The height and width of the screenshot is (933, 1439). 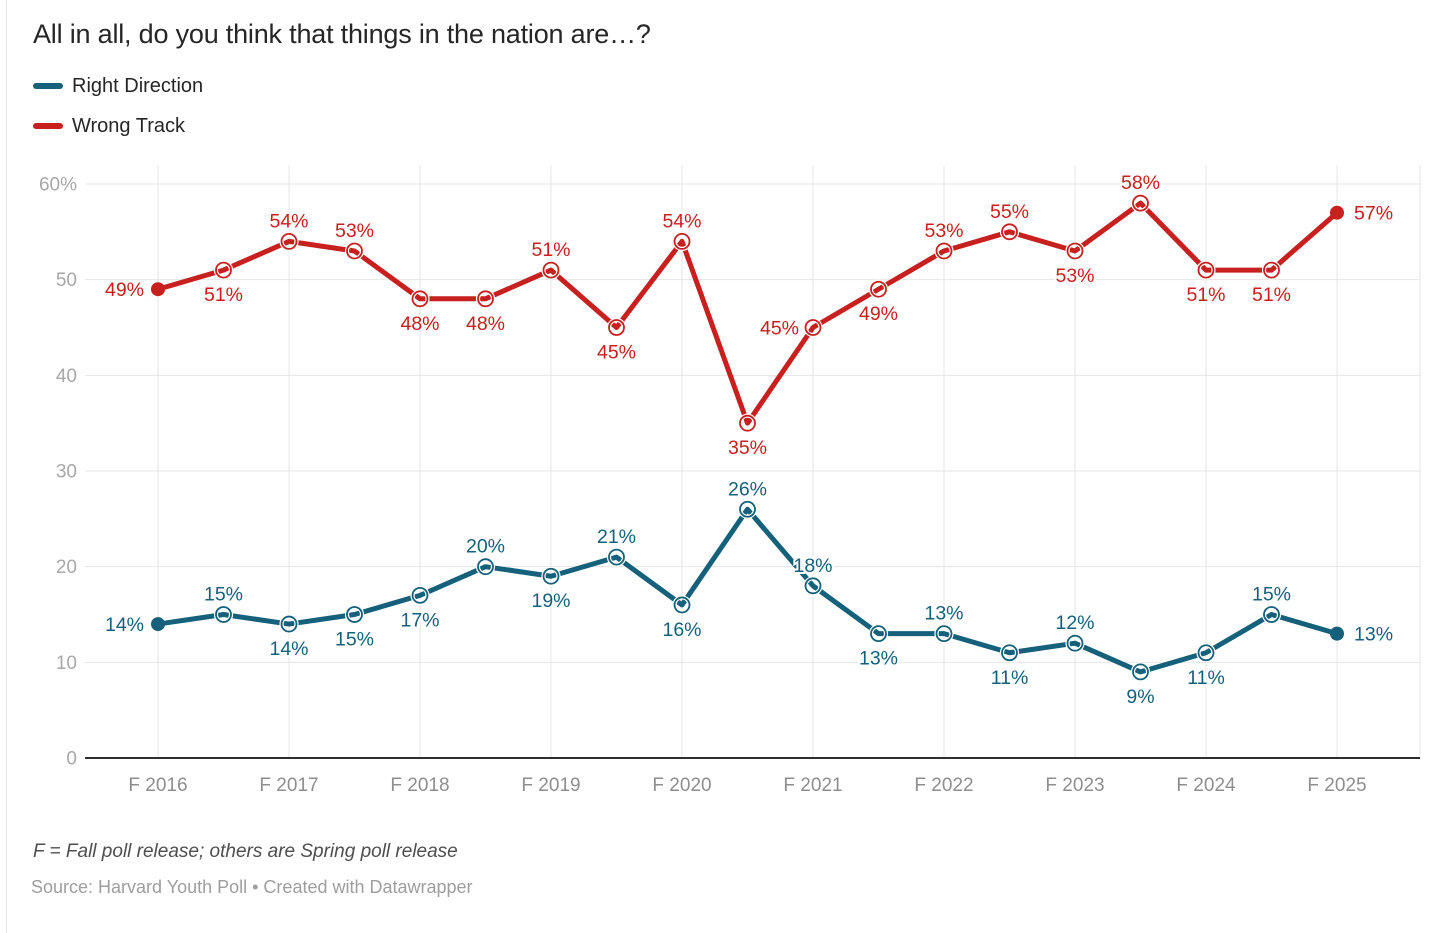 What do you see at coordinates (58, 185) in the screenshot?
I see `y-axis-tick-label: 60%` at bounding box center [58, 185].